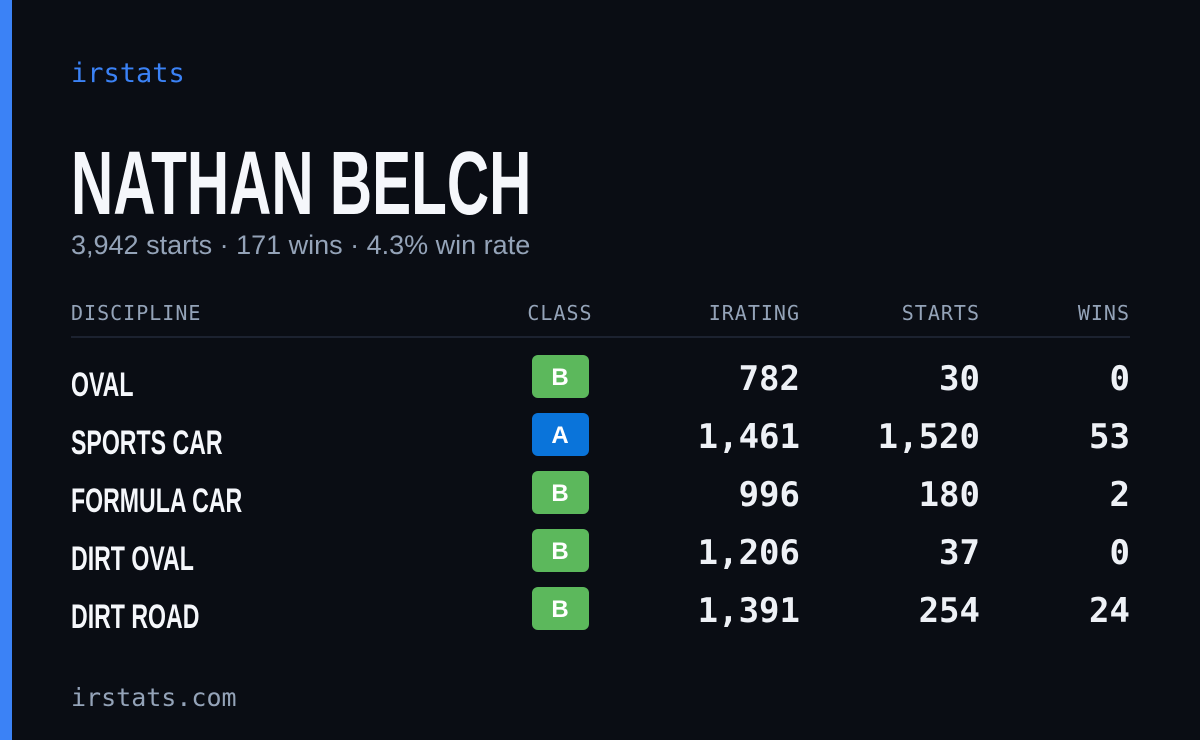 This screenshot has width=1200, height=740. Describe the element at coordinates (559, 313) in the screenshot. I see `column-header: CLASS` at that location.